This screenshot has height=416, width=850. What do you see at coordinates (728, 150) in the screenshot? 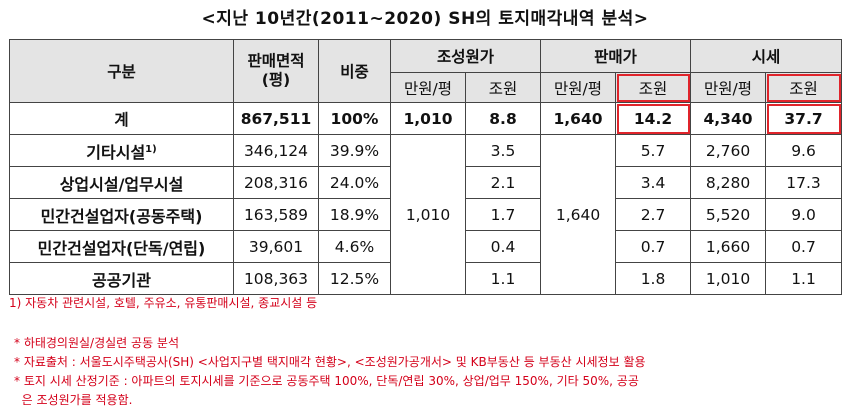
I see `row-market-per: 2,760` at bounding box center [728, 150].